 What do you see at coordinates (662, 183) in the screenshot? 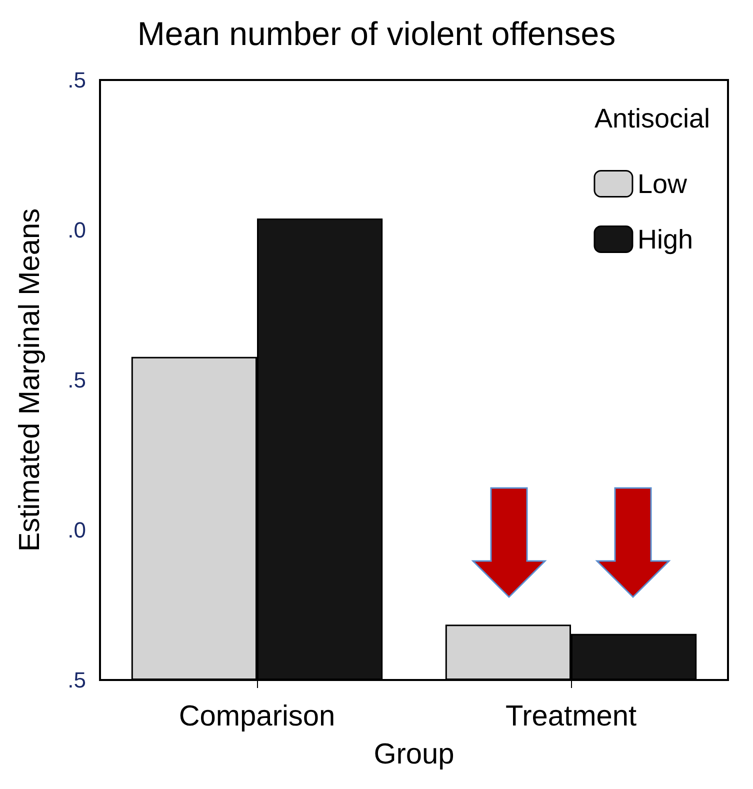
I see `legend-label: Low` at bounding box center [662, 183].